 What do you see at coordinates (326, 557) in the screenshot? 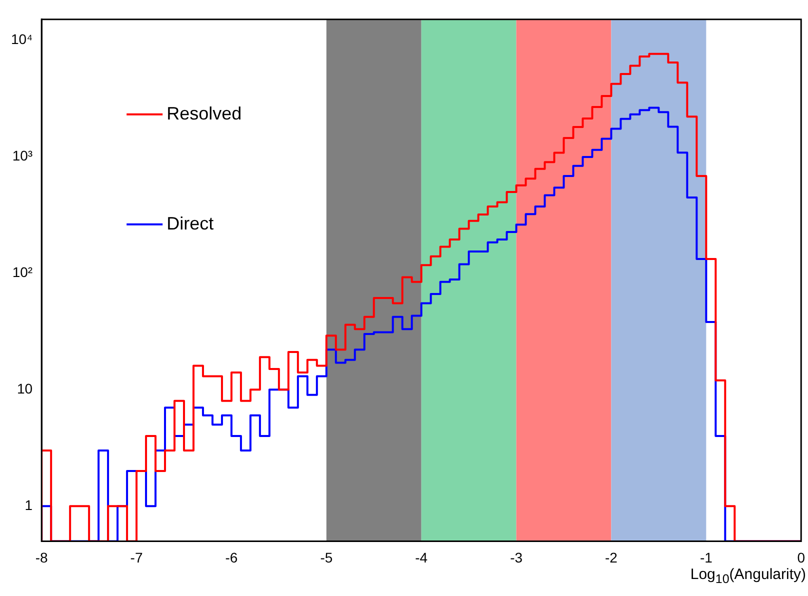
I see `x-tick-label: -5` at bounding box center [326, 557].